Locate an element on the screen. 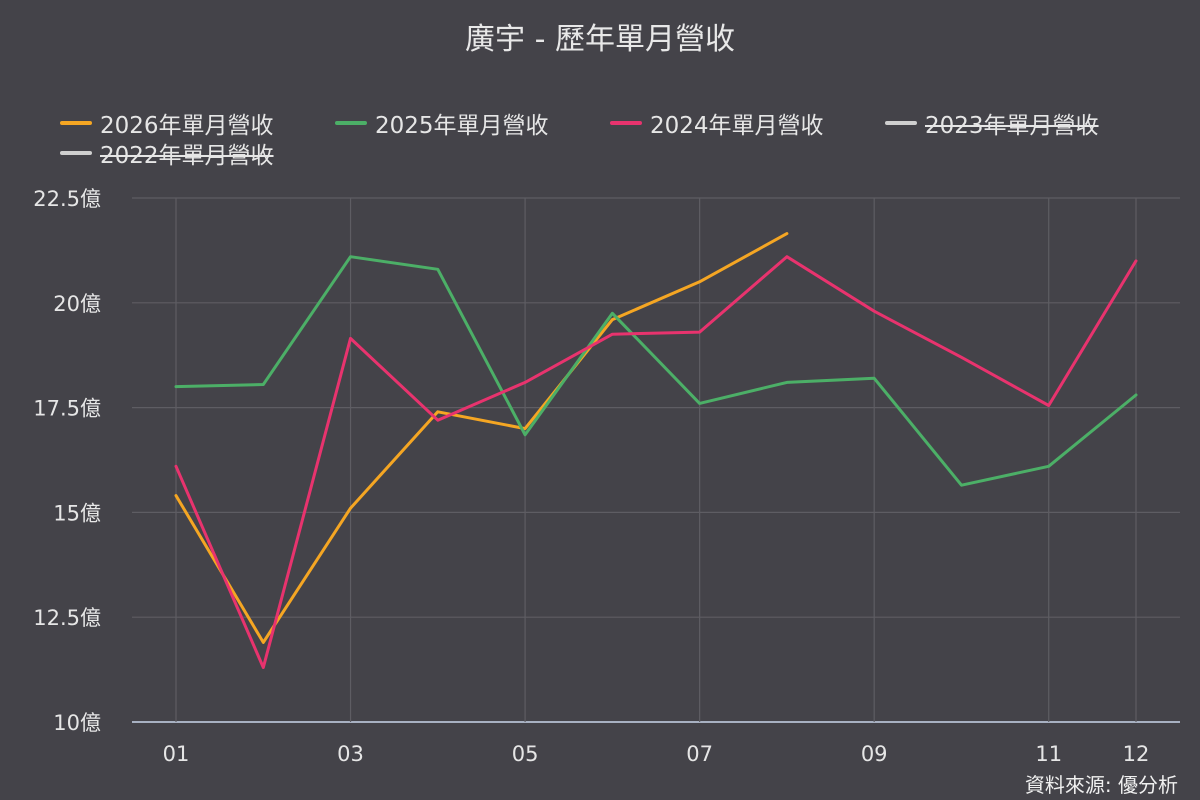  legend-swatch-2025 is located at coordinates (351, 123).